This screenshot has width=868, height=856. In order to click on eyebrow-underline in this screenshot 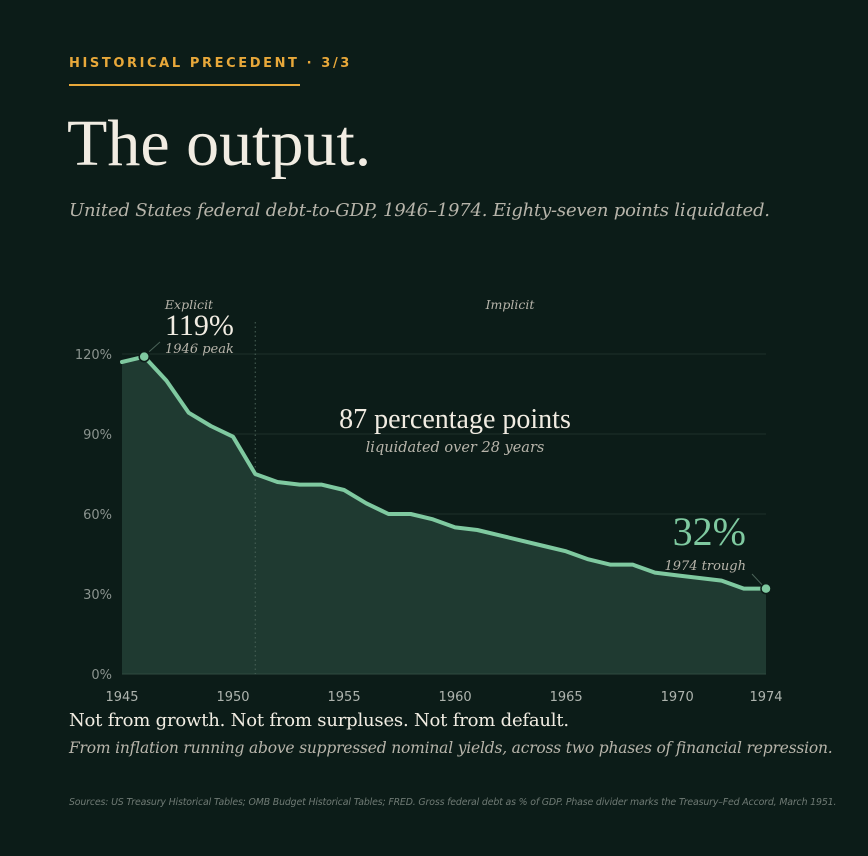, I will do `click(184, 85)`.